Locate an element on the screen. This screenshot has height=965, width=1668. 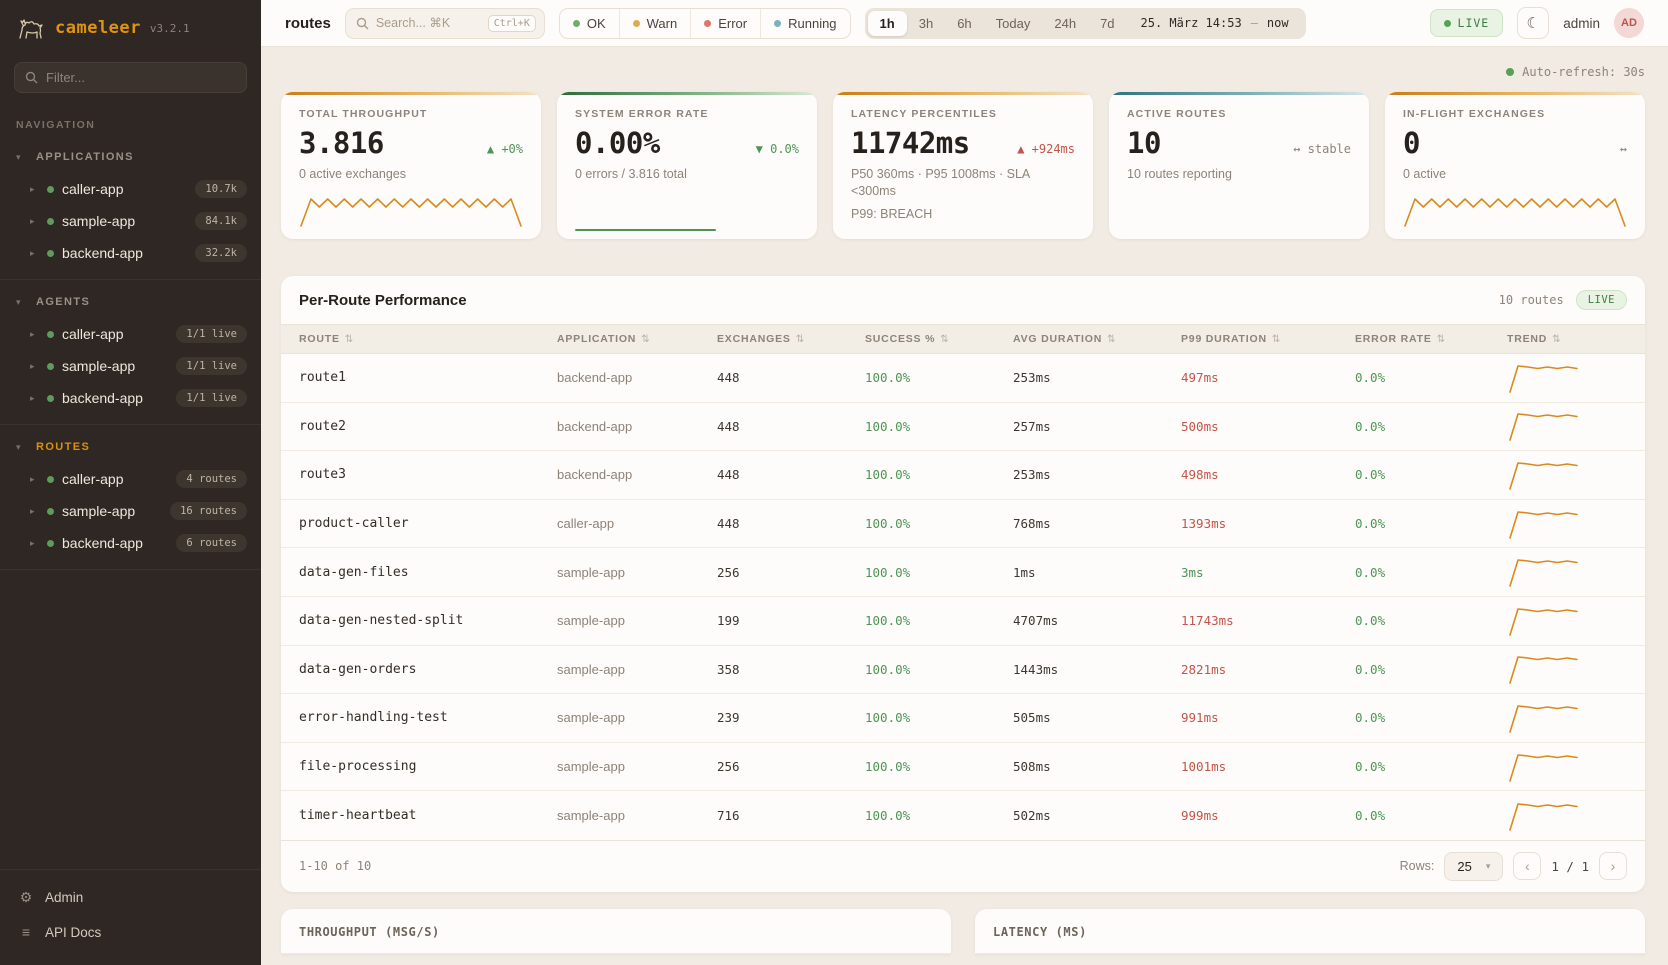
column-header: P99 DURATION ⇅ is located at coordinates (1268, 339).